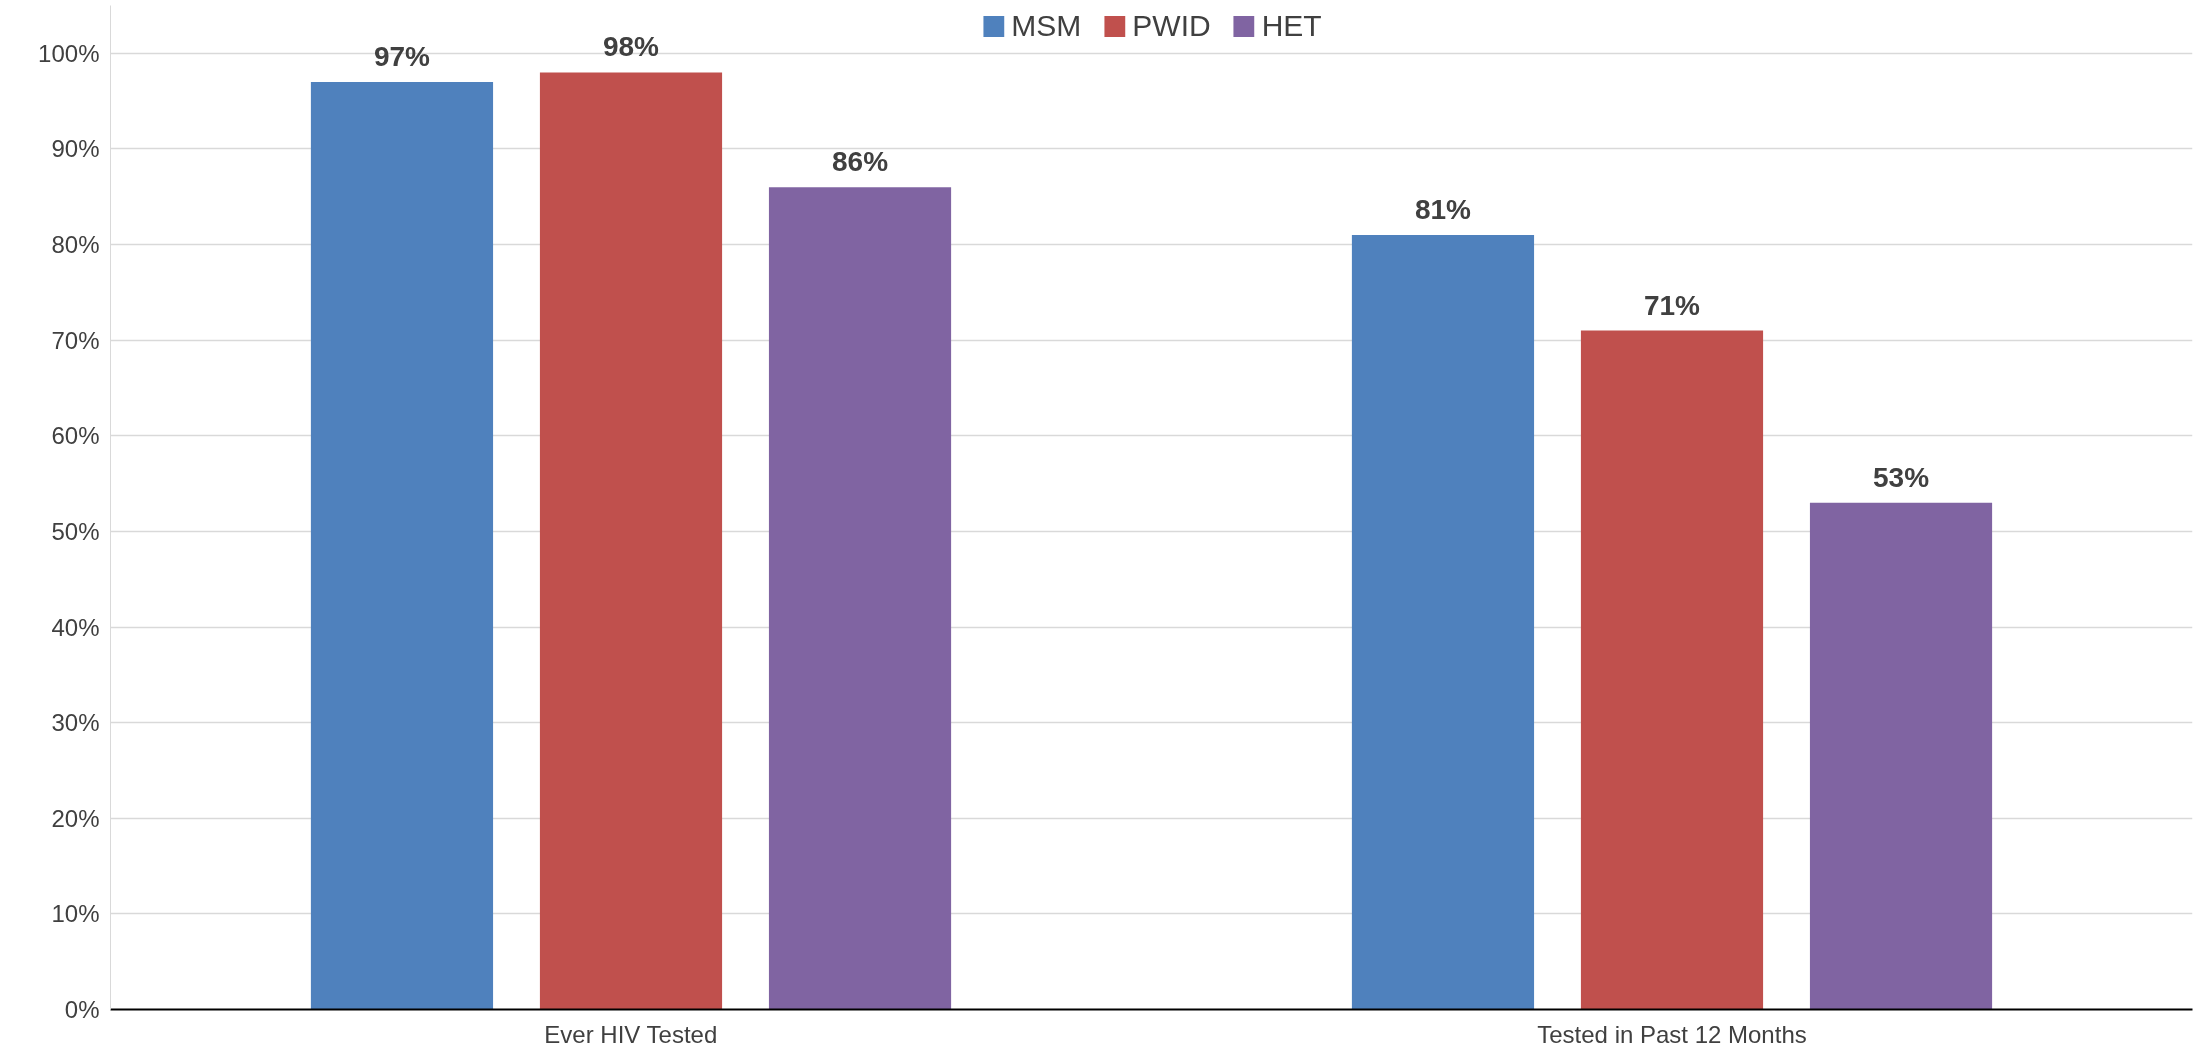  I want to click on legend-label: PWID, so click(1171, 26).